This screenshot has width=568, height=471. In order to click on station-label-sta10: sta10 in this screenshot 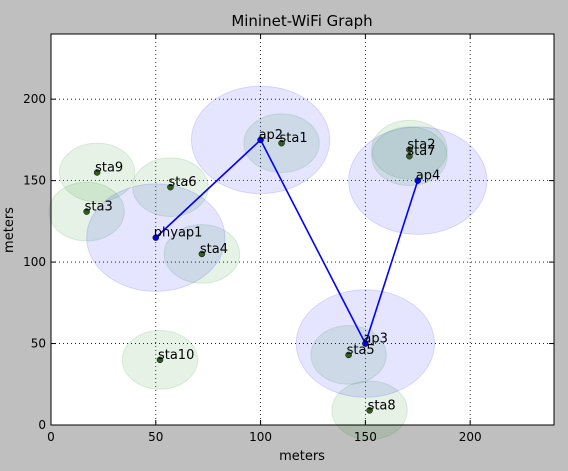, I will do `click(176, 355)`.